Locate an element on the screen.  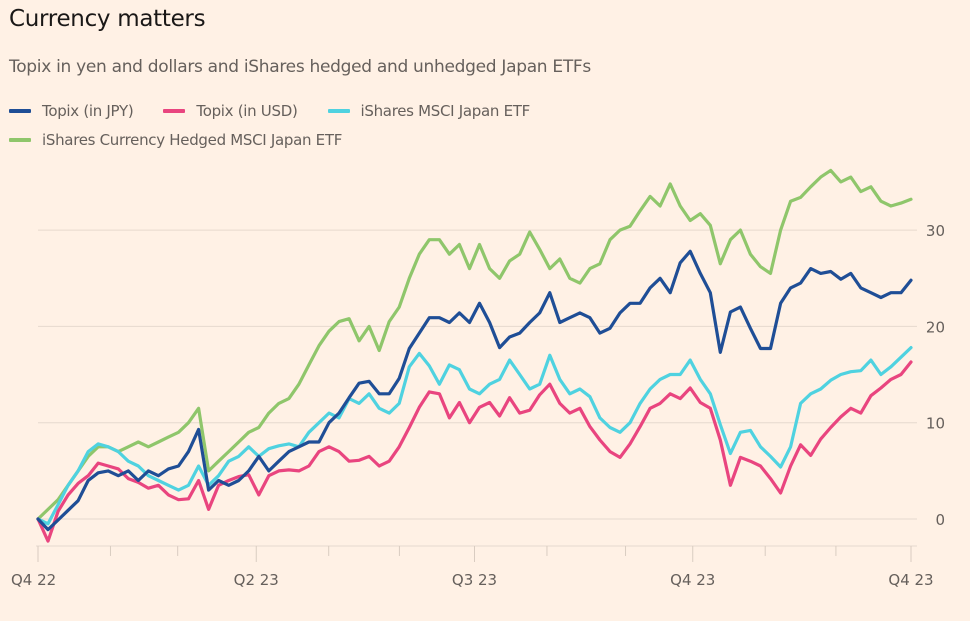
legend-item: iShares Currency Hedged MSCI Japan ETF is located at coordinates (175, 140).